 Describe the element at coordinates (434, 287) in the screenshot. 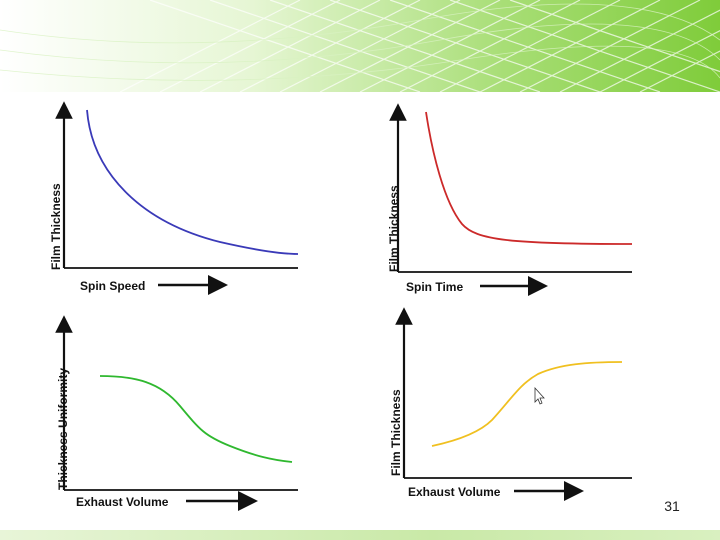

I see `x-label-2: Spin Time` at that location.